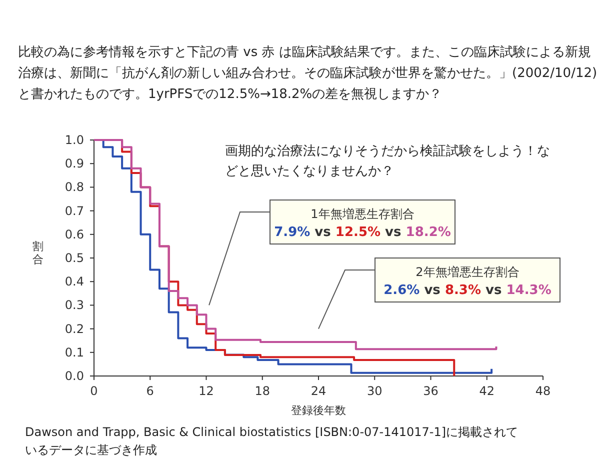 This screenshot has height=460, width=614. Describe the element at coordinates (74, 329) in the screenshot. I see `y-tick-label: 0.2` at that location.